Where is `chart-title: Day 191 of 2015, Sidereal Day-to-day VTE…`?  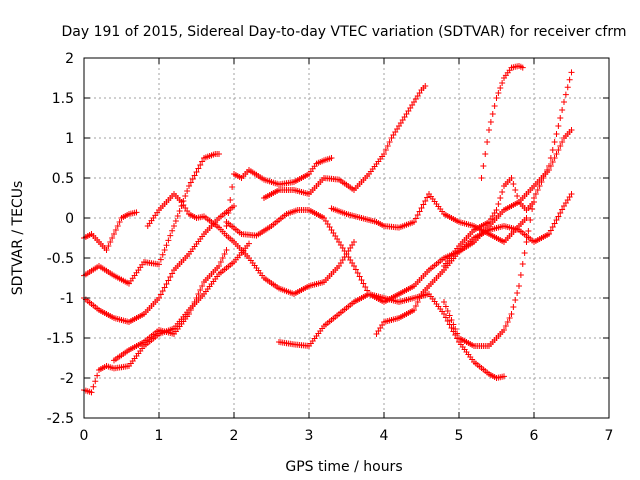 chart-title: Day 191 of 2015, Sidereal Day-to-day VTE… is located at coordinates (344, 32).